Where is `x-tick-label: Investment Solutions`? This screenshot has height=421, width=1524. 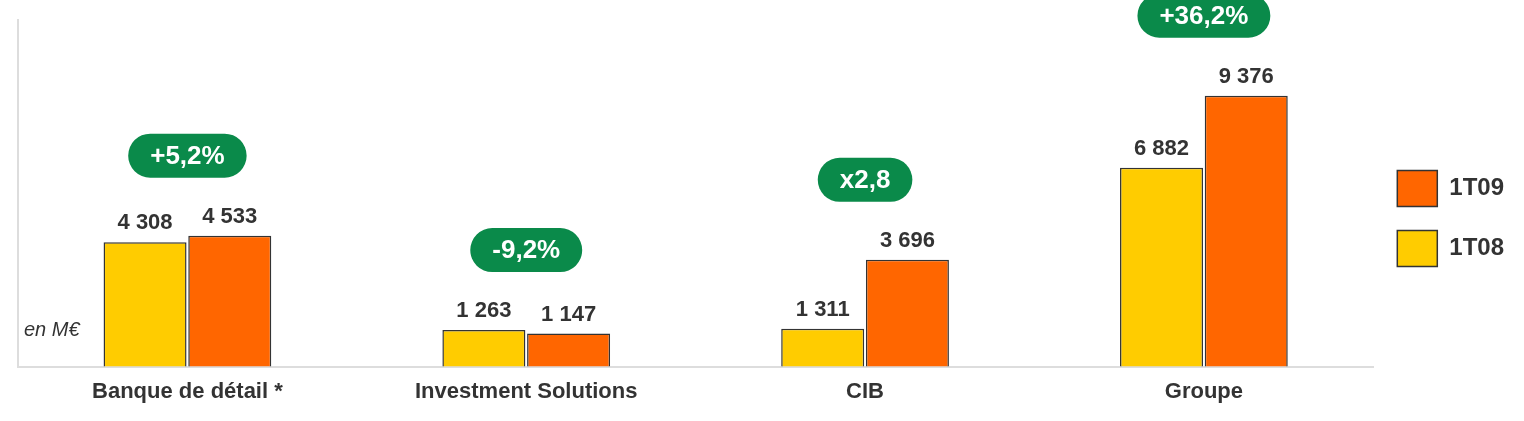 x-tick-label: Investment Solutions is located at coordinates (526, 390).